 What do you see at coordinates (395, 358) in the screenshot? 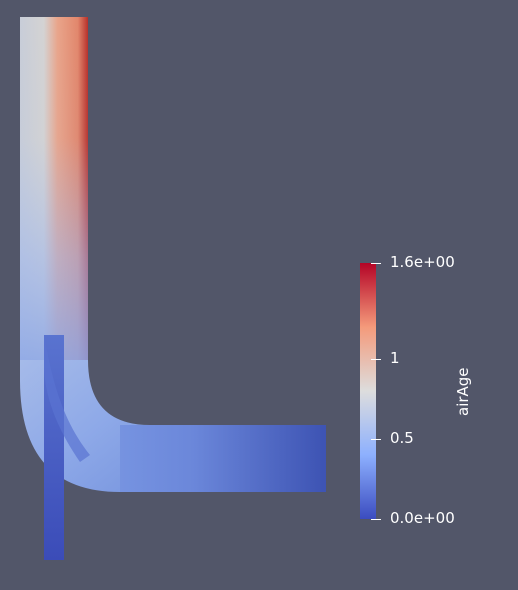
I see `colorbar-tick-label: 1` at bounding box center [395, 358].